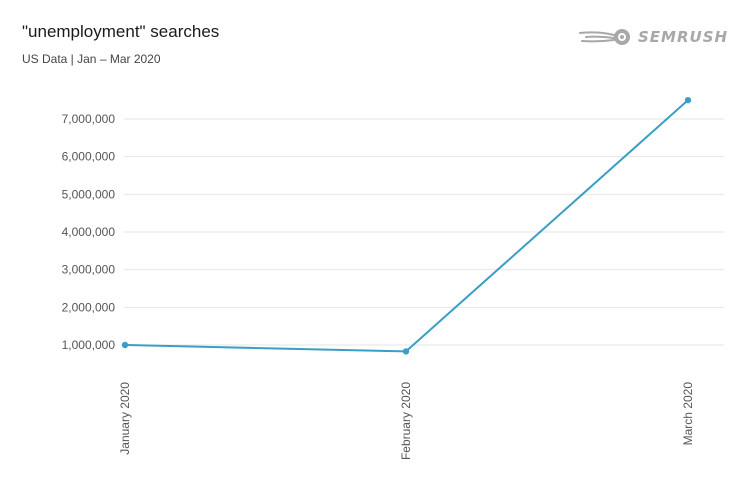 This screenshot has height=499, width=750. I want to click on y-tick-label: 2,000,000, so click(89, 307).